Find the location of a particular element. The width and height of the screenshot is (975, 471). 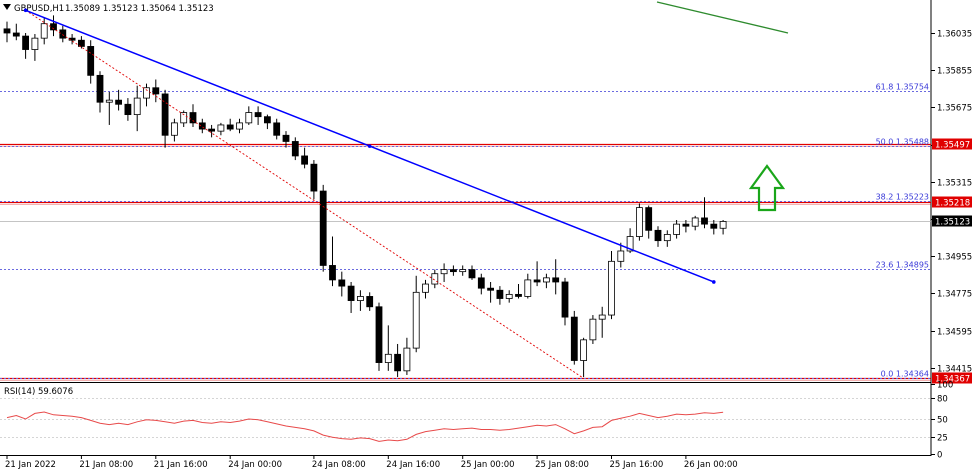

ohlc-label: 1.35089 1.35123 1.35064 1.35123 is located at coordinates (139, 9).